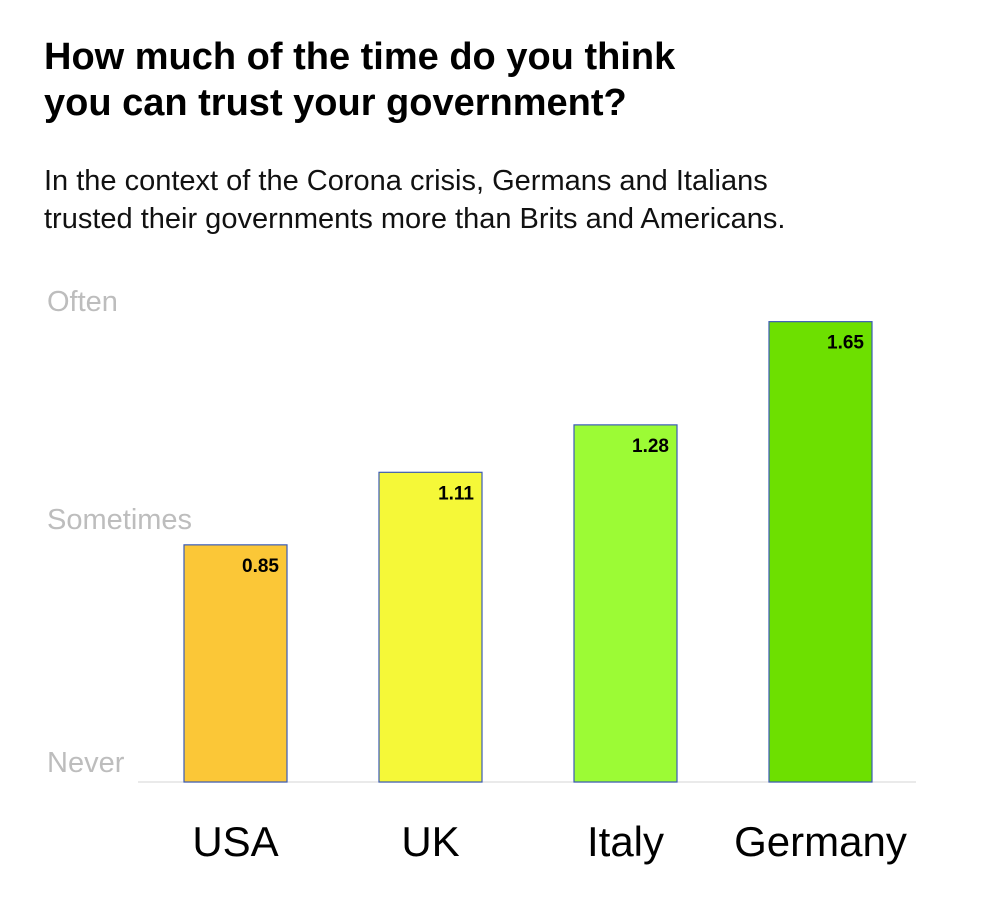 The image size is (1000, 906). I want to click on x-tick-label: USA, so click(235, 841).